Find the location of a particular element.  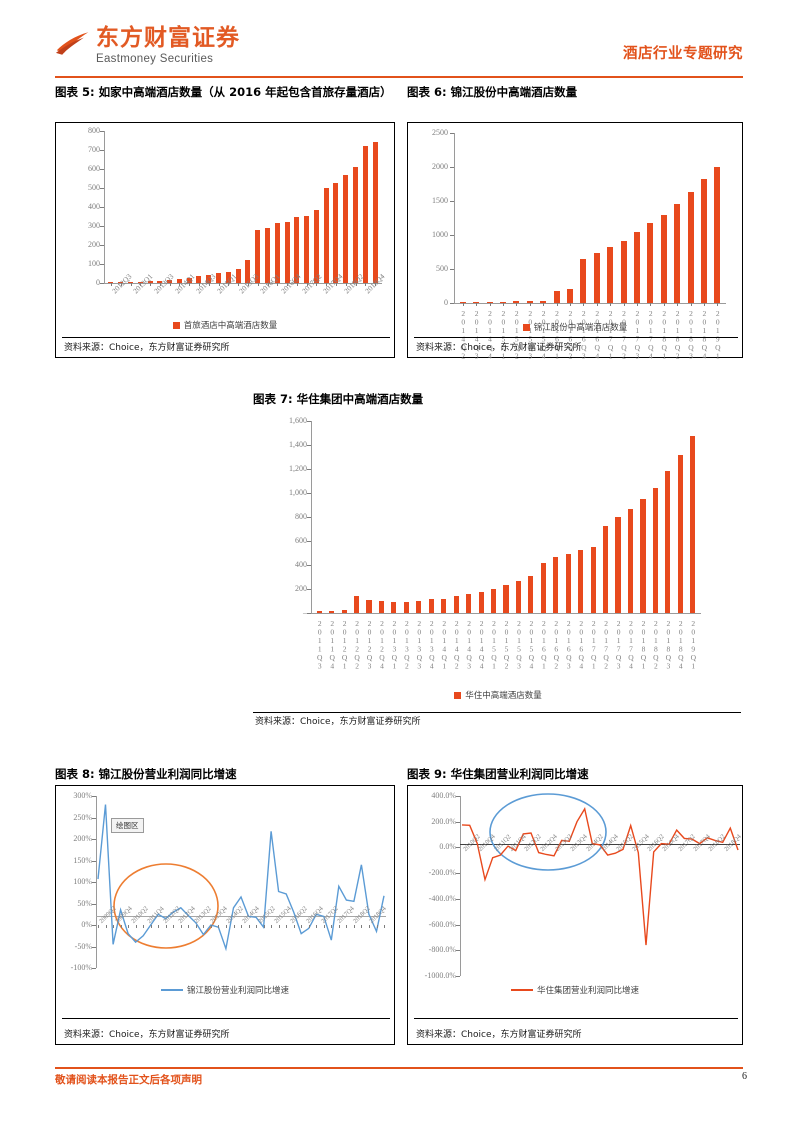

fig9-series-line is located at coordinates (600, 876).